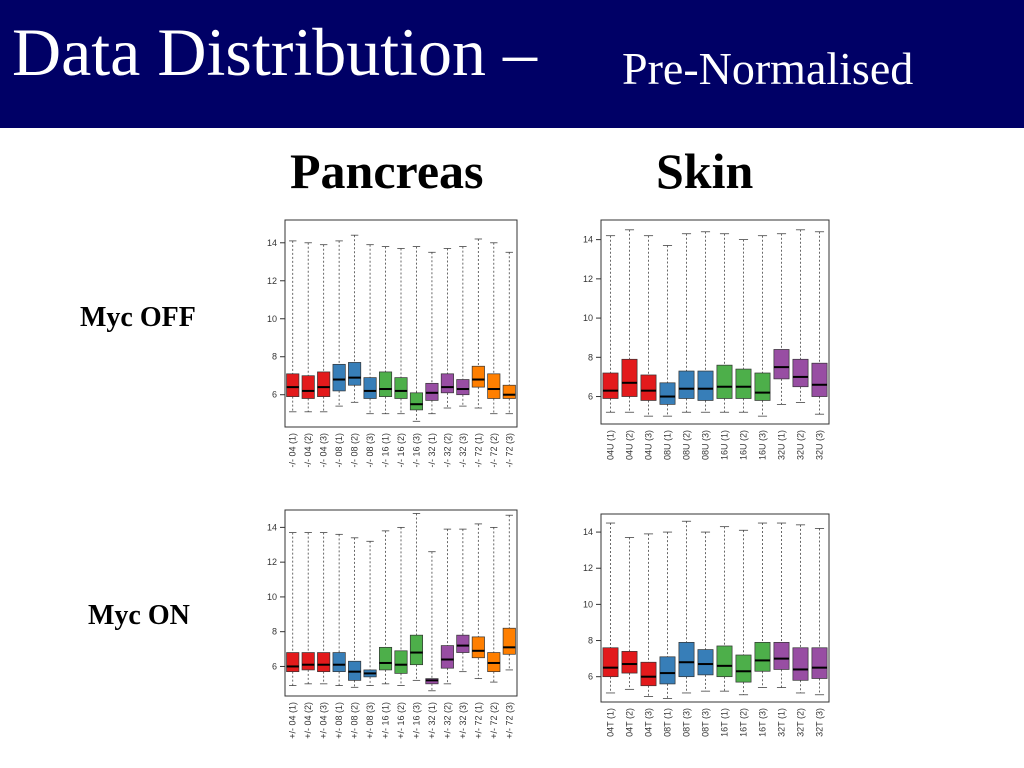 The image size is (1024, 768). I want to click on x-tick-label: +/- 32 (2), so click(447, 720).